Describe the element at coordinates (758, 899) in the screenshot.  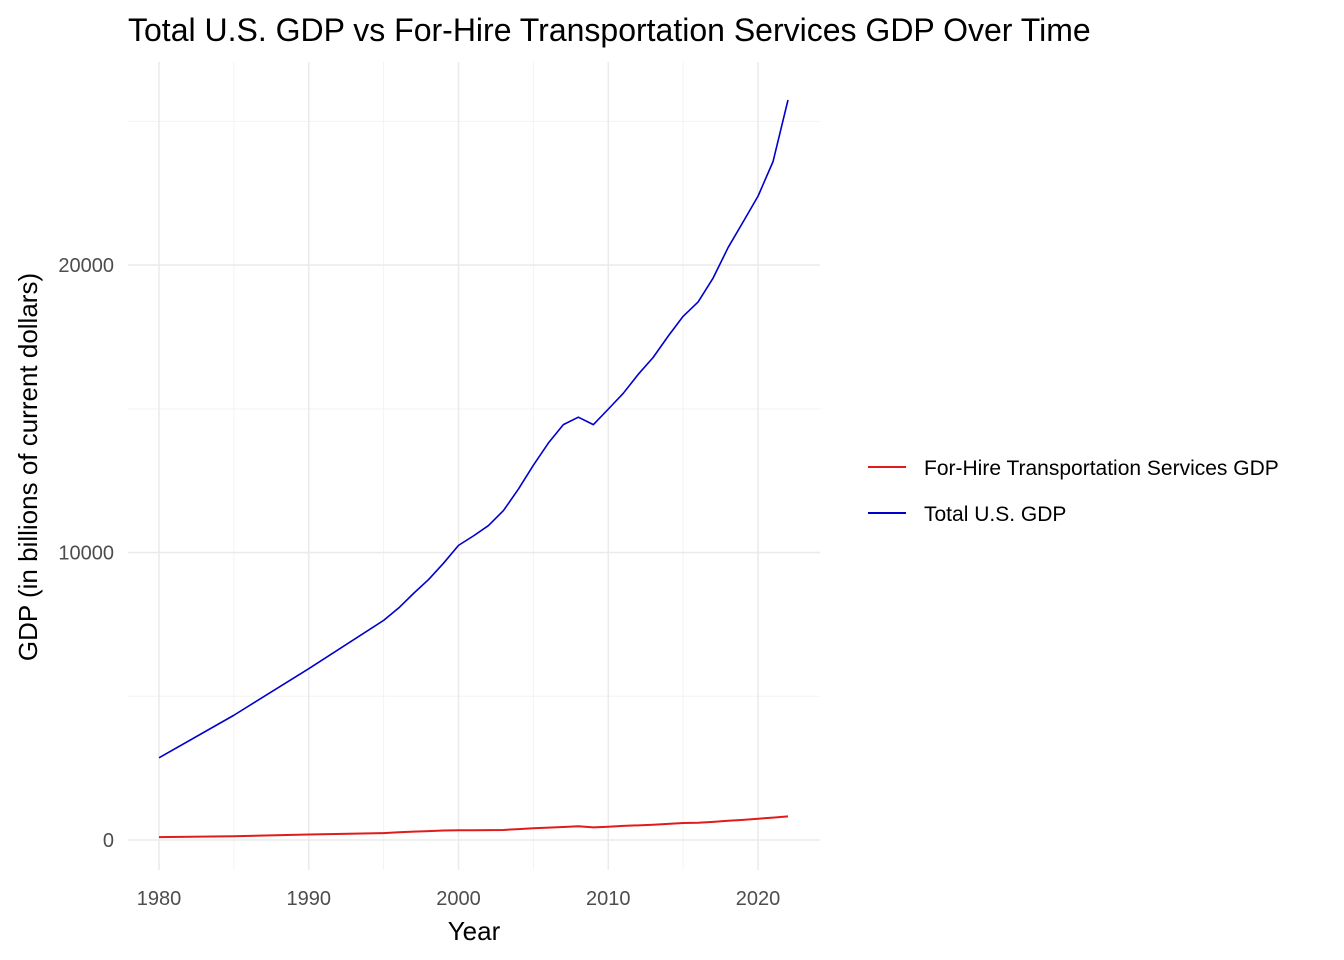
I see `x-tick-label: 2020` at that location.